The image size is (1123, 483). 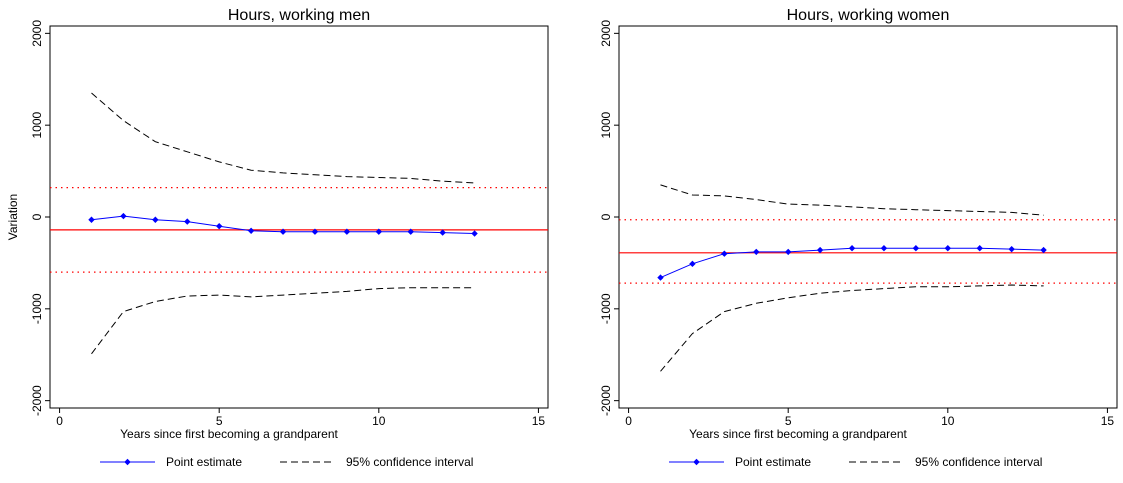 What do you see at coordinates (868, 15) in the screenshot?
I see `chart-title: Hours, working women` at bounding box center [868, 15].